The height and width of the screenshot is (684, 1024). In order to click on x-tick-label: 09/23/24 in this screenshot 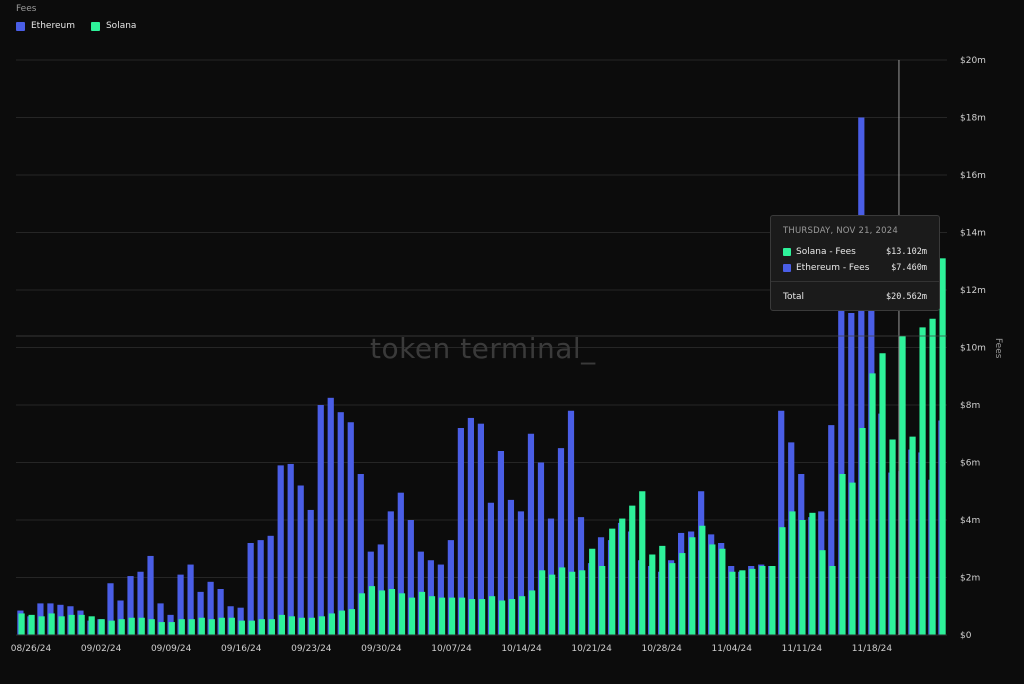, I will do `click(311, 649)`.